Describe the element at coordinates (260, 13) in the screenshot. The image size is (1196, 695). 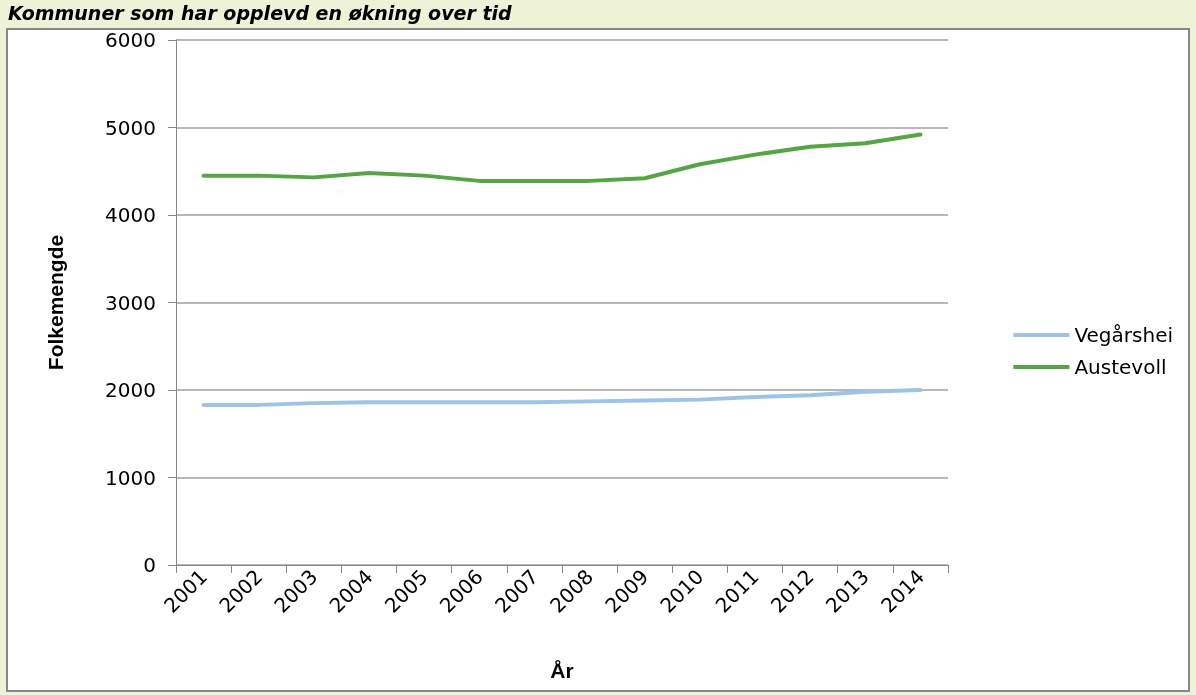
I see `chart-title: Kommuner som har opplevd en økning over tid` at that location.